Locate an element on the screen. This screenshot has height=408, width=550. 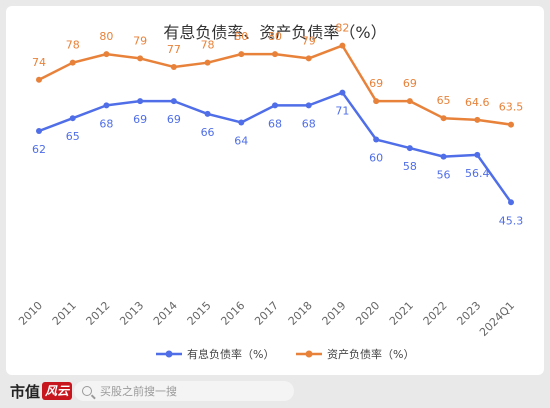
footer: 市值 风云 买股之前搜一搜 is located at coordinates (275, 393).